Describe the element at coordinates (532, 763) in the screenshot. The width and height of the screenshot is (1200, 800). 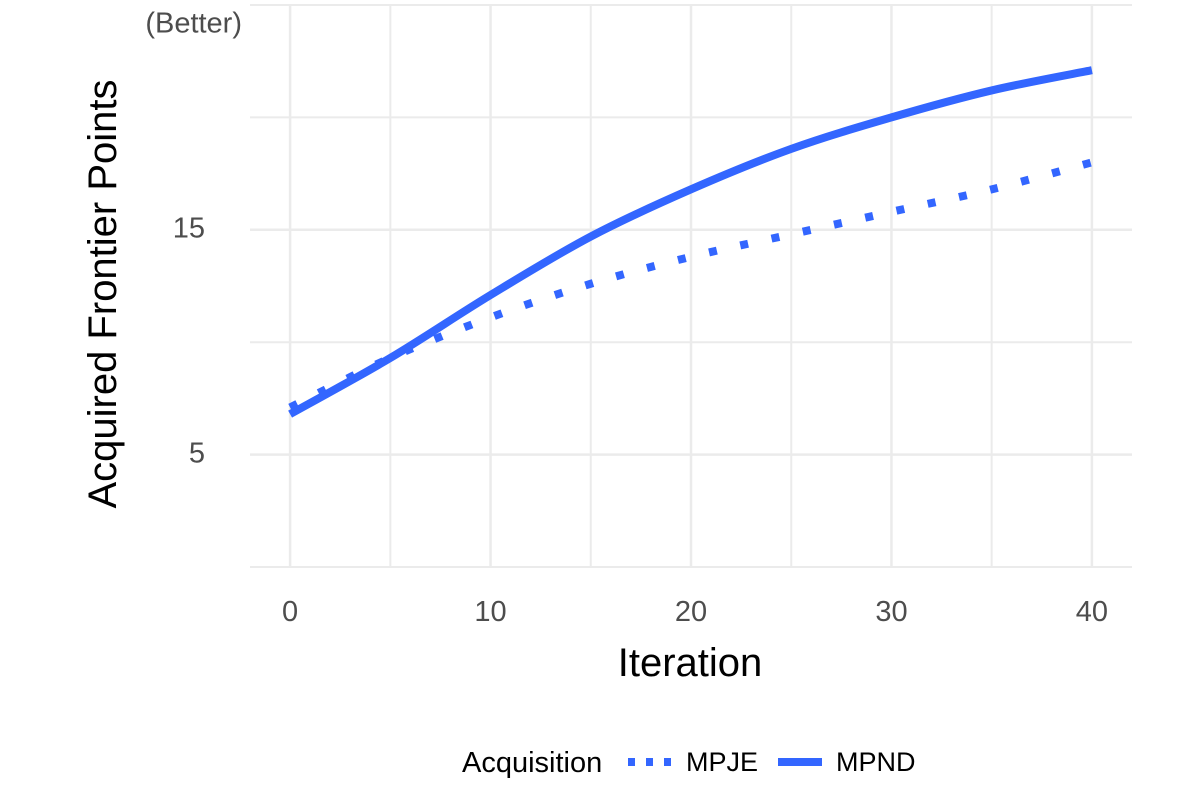
I see `legend-title: Acquisition` at that location.